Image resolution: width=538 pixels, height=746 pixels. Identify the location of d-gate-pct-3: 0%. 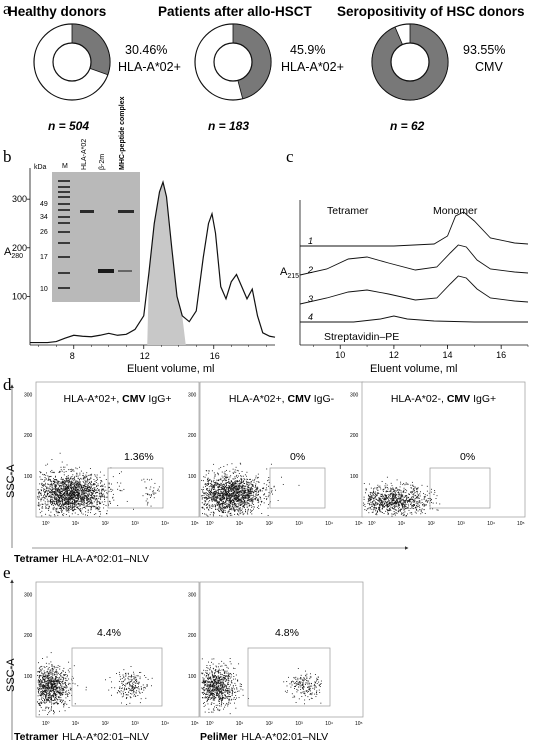
(467, 457).